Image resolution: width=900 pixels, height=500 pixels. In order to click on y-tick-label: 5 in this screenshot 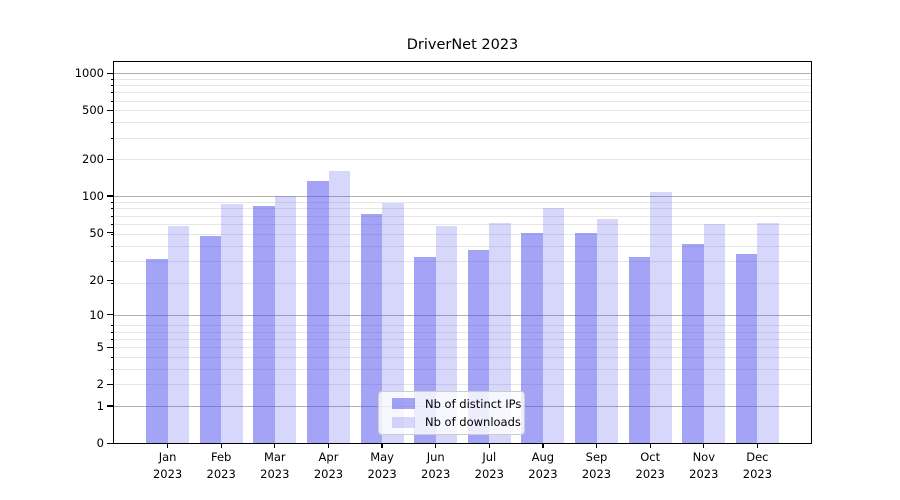, I will do `click(100, 347)`.